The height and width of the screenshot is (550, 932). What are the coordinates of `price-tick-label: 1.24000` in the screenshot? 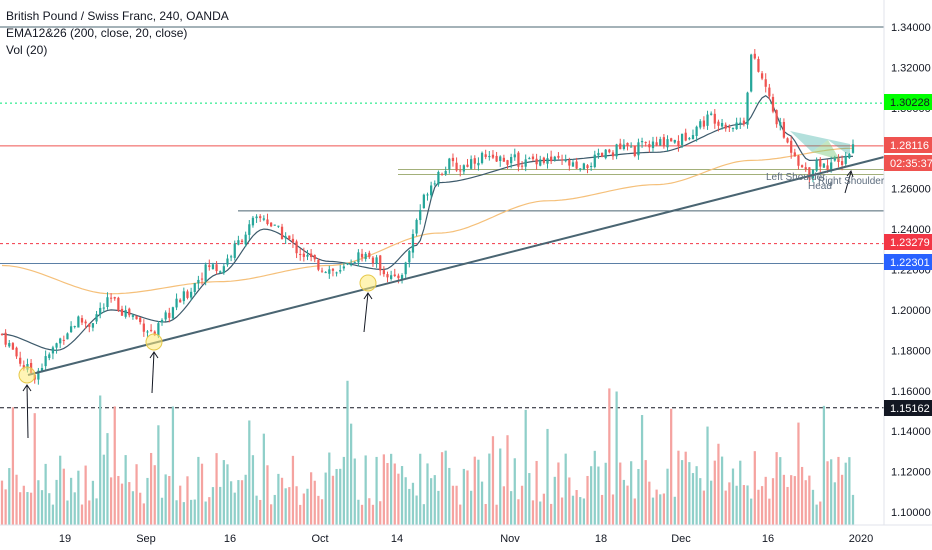 It's located at (911, 230).